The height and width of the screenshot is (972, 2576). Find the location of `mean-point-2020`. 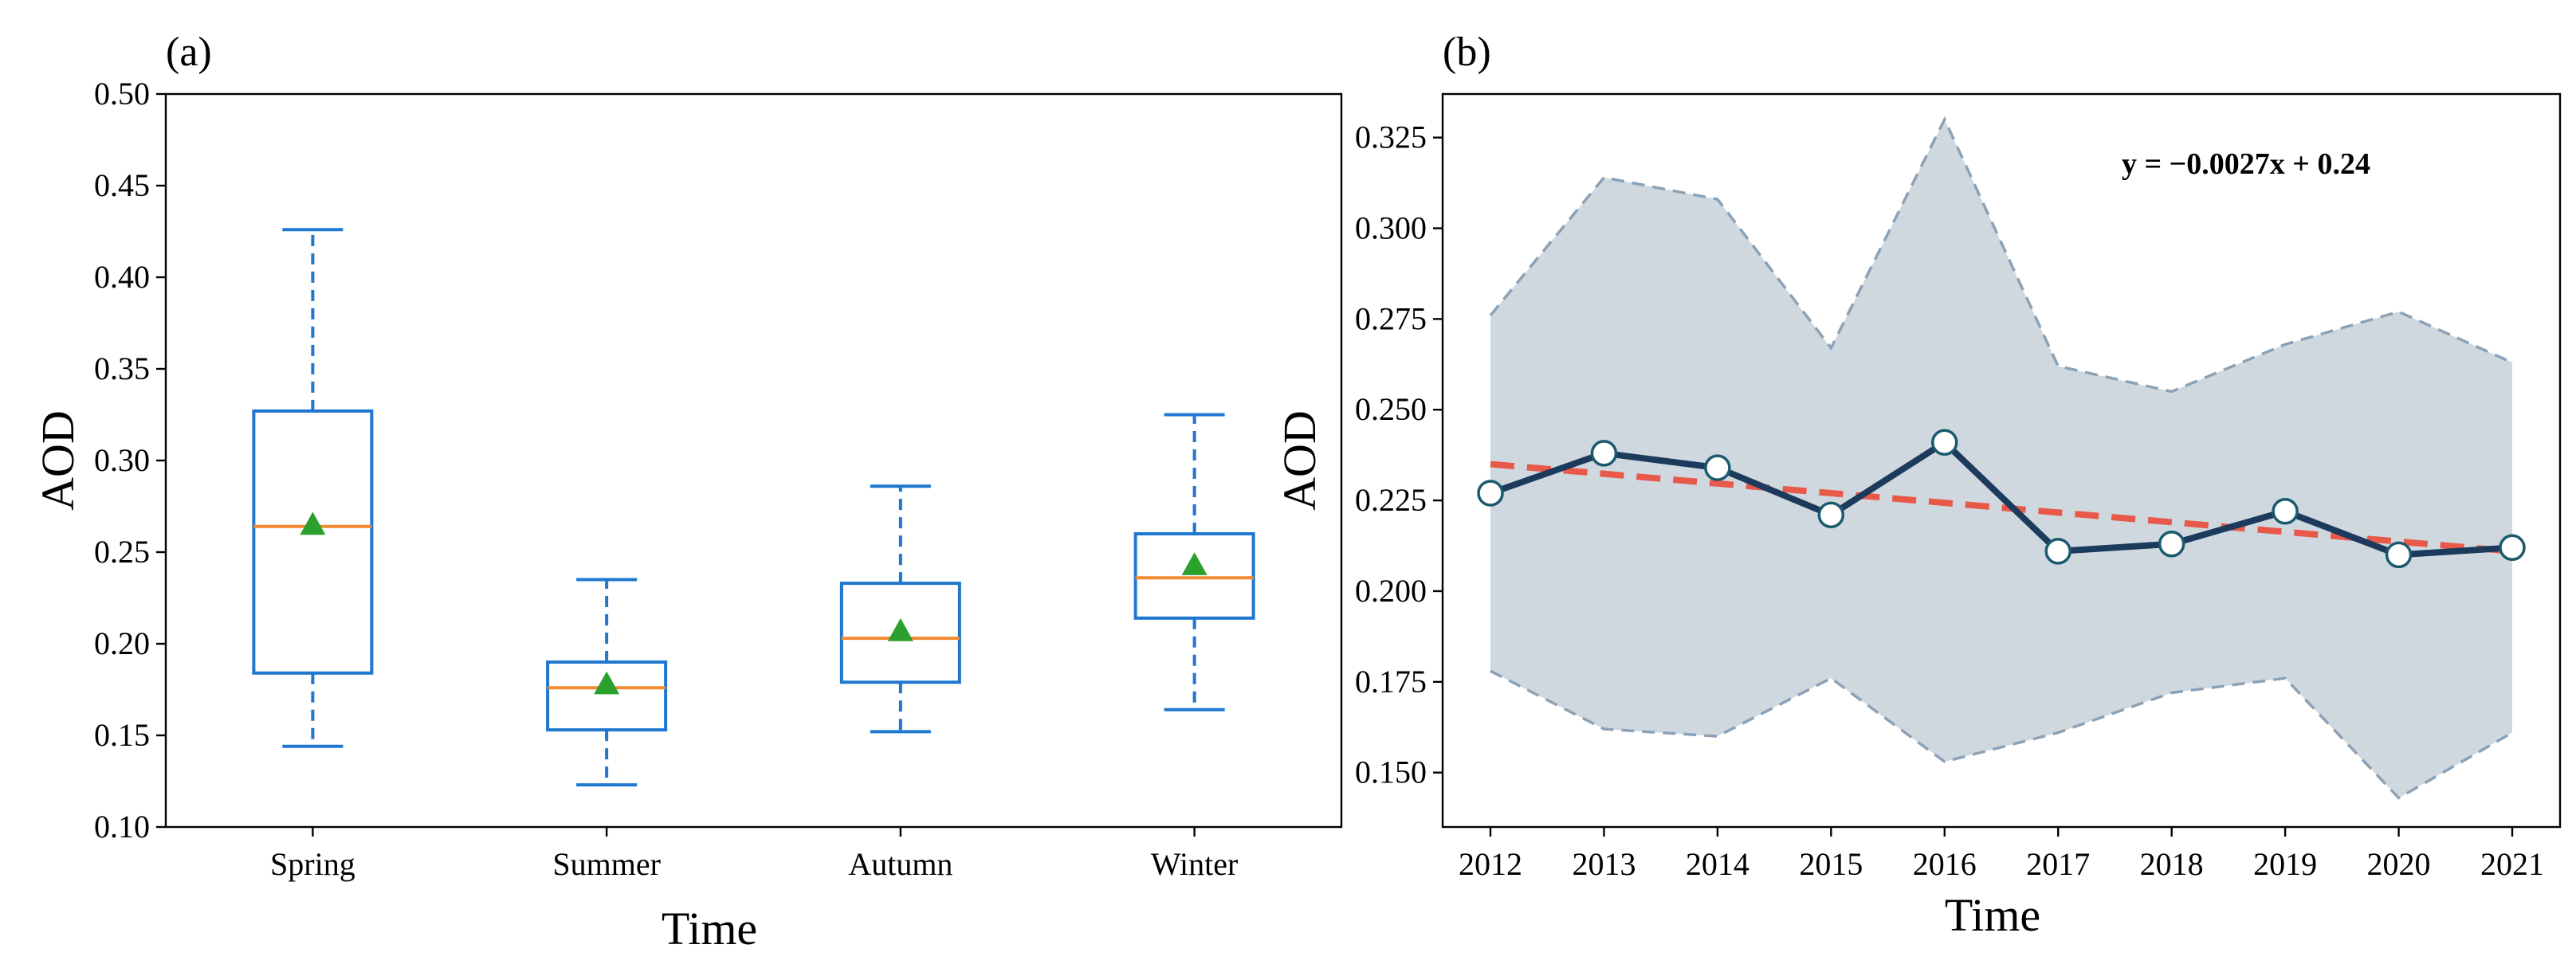

mean-point-2020 is located at coordinates (2399, 555).